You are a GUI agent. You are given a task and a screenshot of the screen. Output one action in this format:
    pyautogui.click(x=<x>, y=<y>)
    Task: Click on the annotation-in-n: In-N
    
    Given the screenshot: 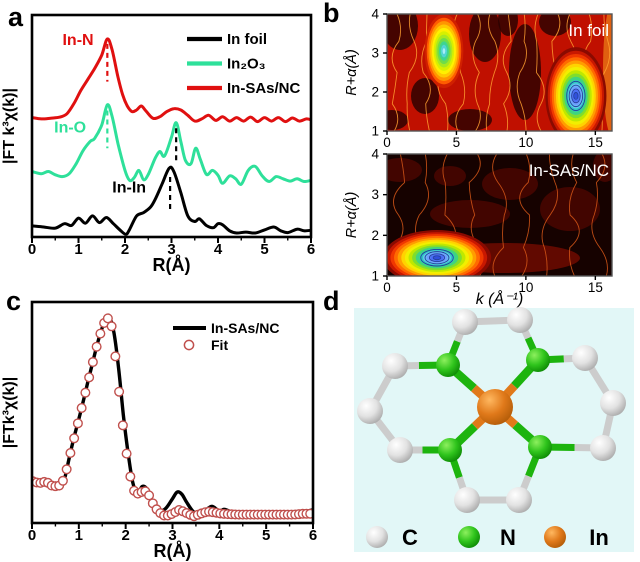 What is the action you would take?
    pyautogui.click(x=77, y=40)
    